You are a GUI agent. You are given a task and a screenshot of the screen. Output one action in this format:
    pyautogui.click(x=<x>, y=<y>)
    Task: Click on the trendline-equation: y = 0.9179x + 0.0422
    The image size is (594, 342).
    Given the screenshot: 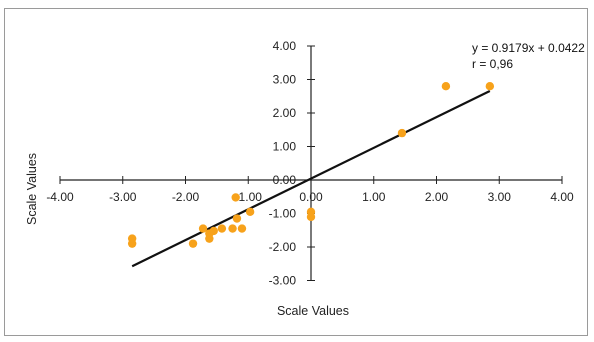 What is the action you would take?
    pyautogui.click(x=528, y=48)
    